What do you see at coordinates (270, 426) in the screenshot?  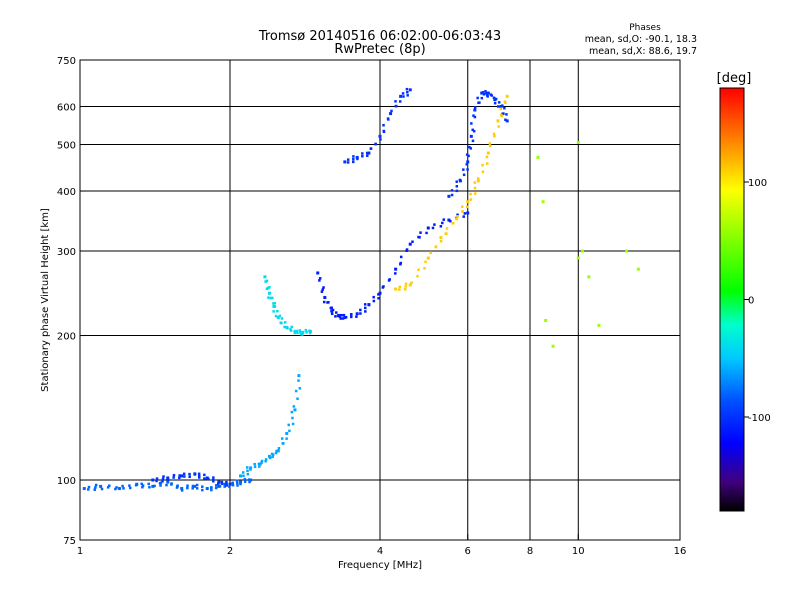 I see `series` at bounding box center [270, 426].